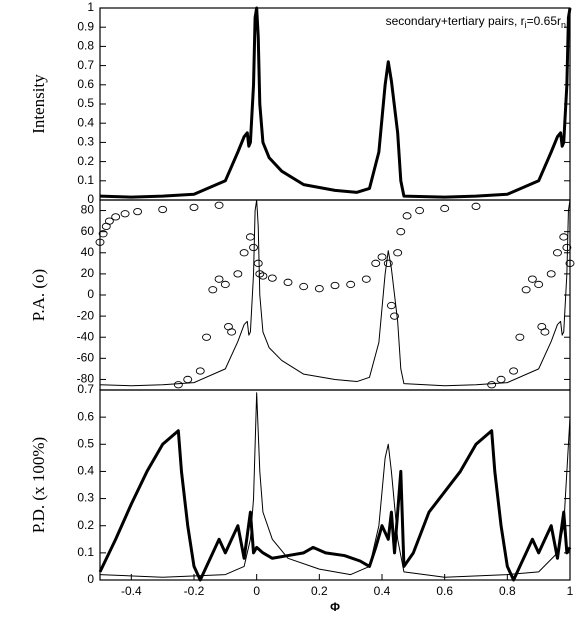  What do you see at coordinates (38, 485) in the screenshot?
I see `y-axis-label: P.D. (x 100%)` at bounding box center [38, 485].